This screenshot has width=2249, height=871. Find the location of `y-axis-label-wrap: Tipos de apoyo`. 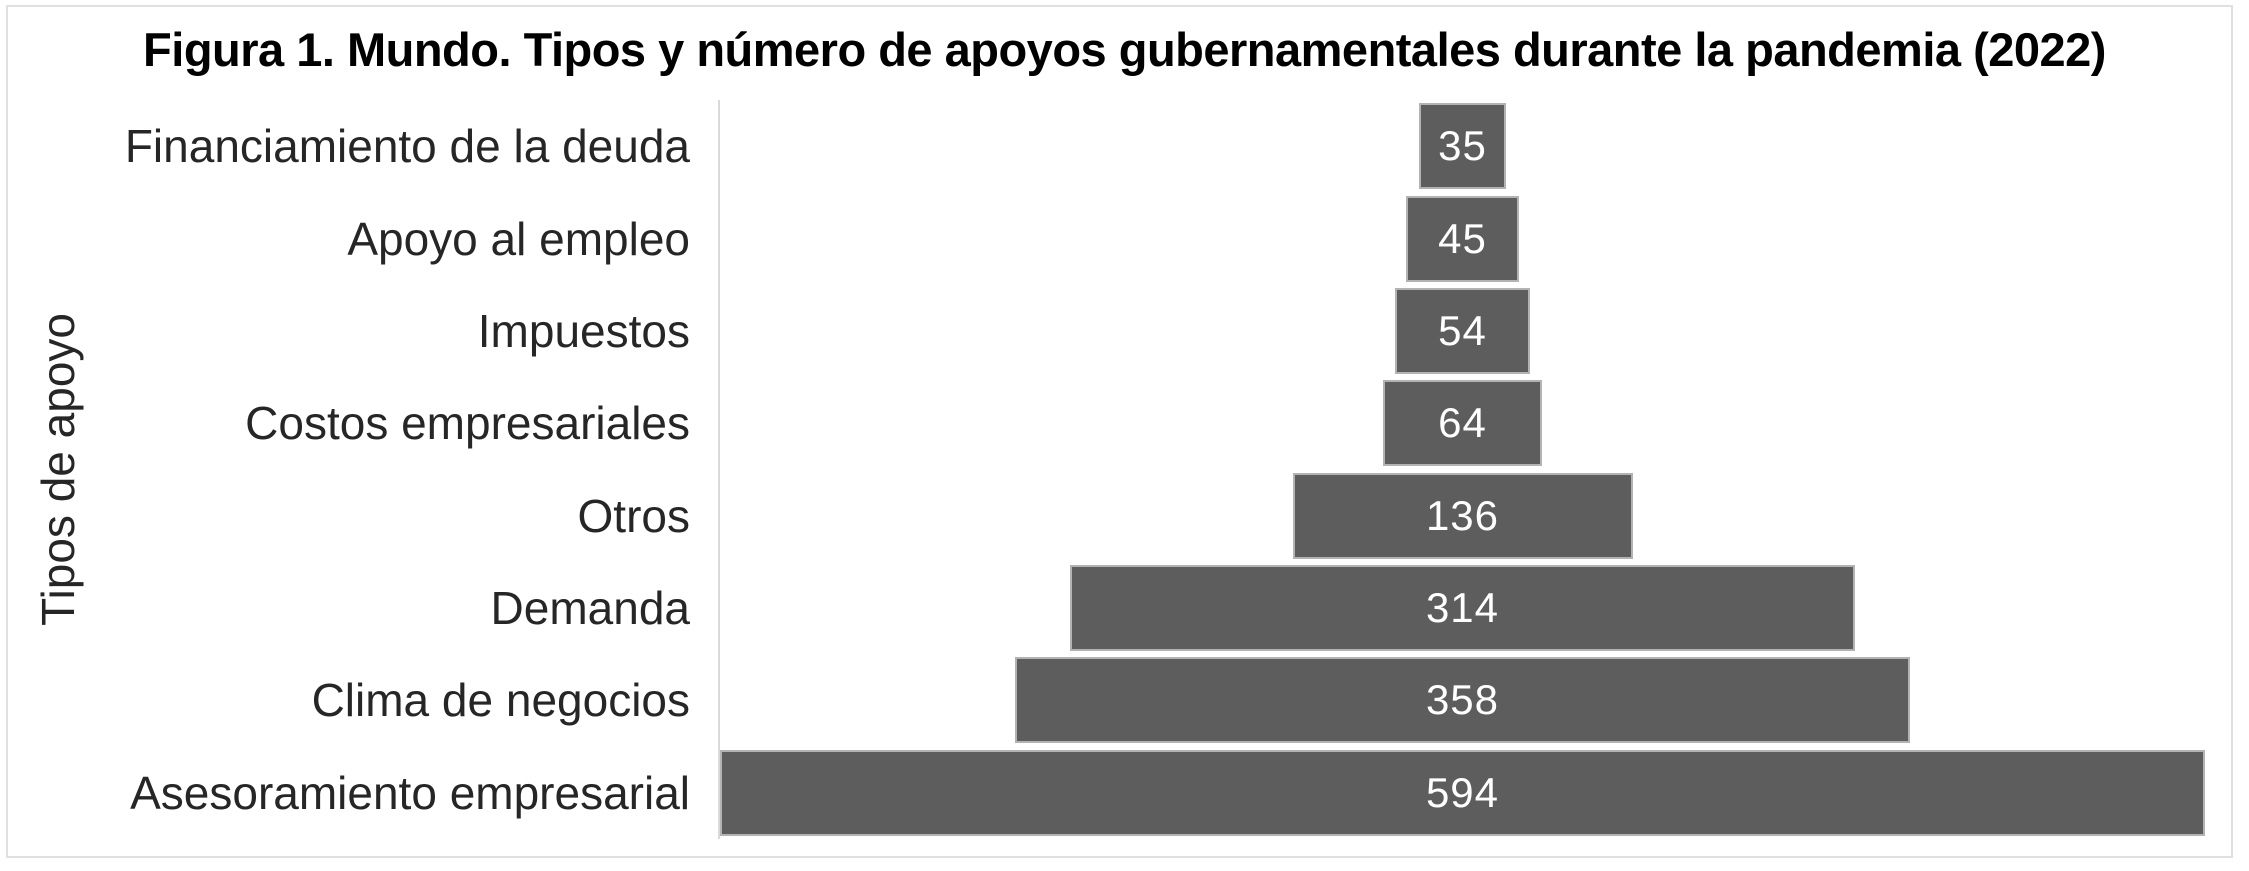

y-axis-label-wrap: Tipos de apoyo is located at coordinates (58, 469).